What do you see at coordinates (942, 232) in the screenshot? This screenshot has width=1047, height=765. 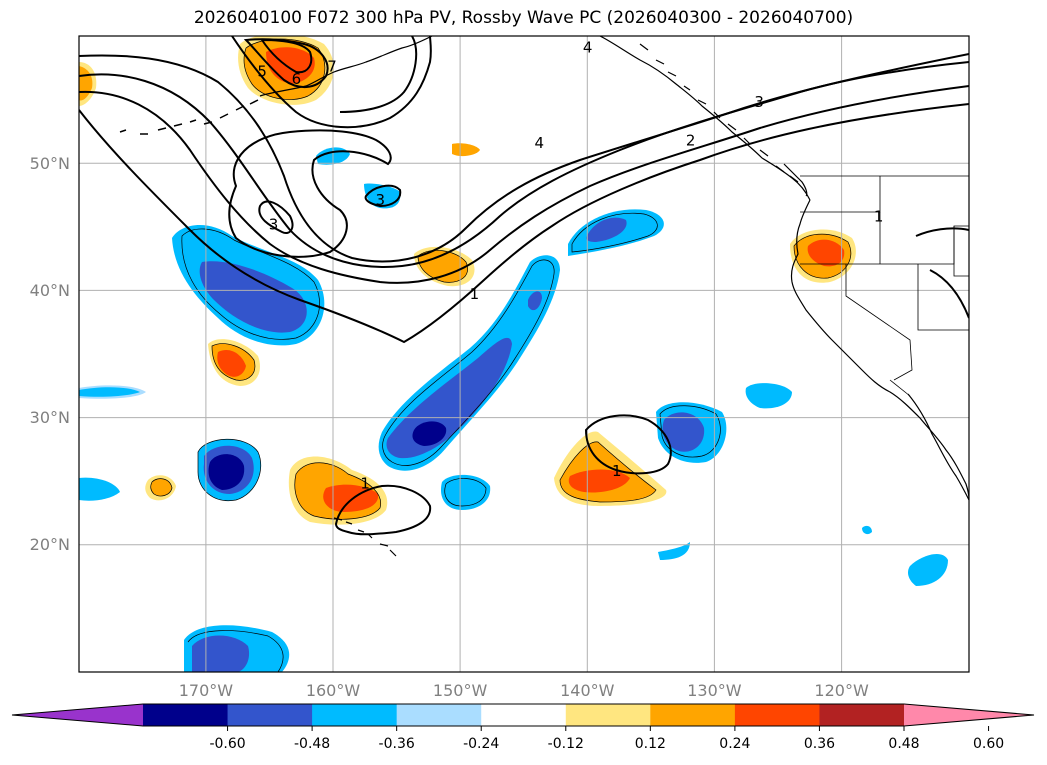 I see `contour-east-1b` at bounding box center [942, 232].